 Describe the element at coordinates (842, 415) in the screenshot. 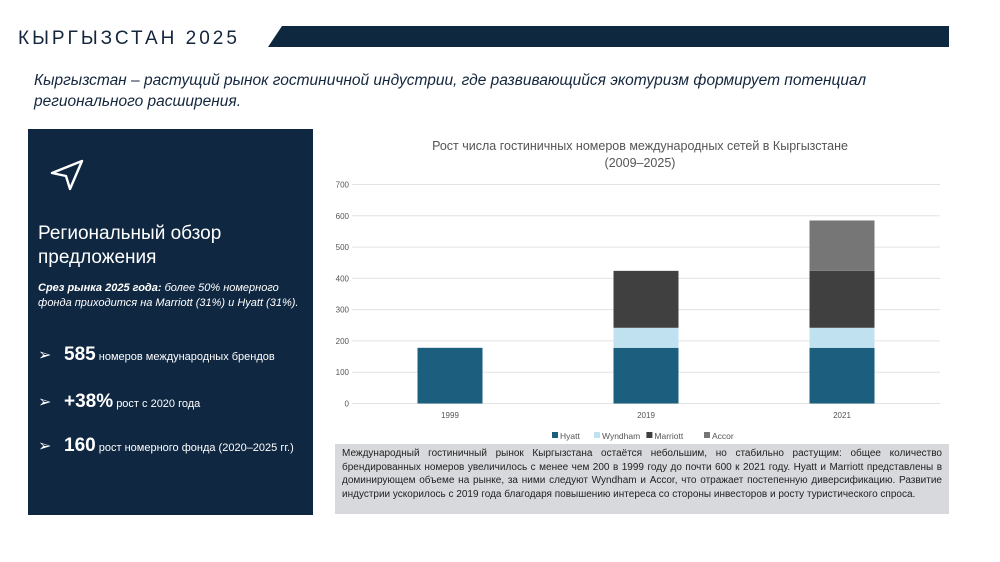

I see `x-tick-label: 2021` at that location.